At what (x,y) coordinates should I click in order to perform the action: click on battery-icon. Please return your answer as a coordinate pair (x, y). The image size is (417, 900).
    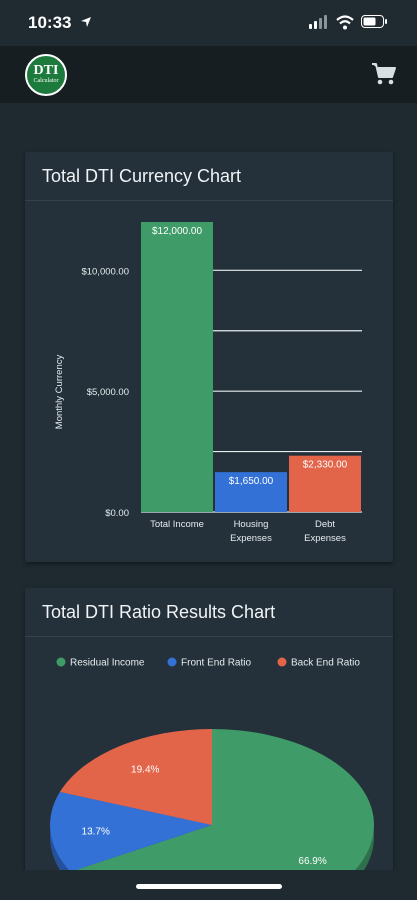
    Looking at the image, I should click on (374, 21).